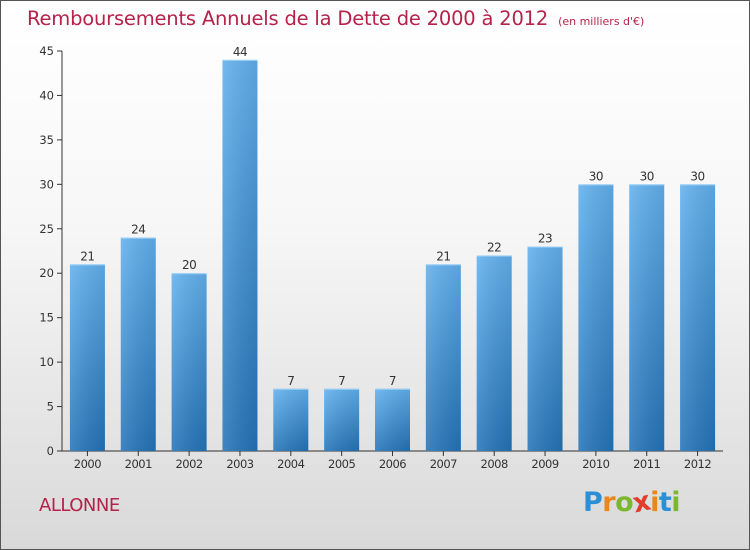 This screenshot has height=550, width=750. What do you see at coordinates (138, 230) in the screenshot?
I see `data-label: 24` at bounding box center [138, 230].